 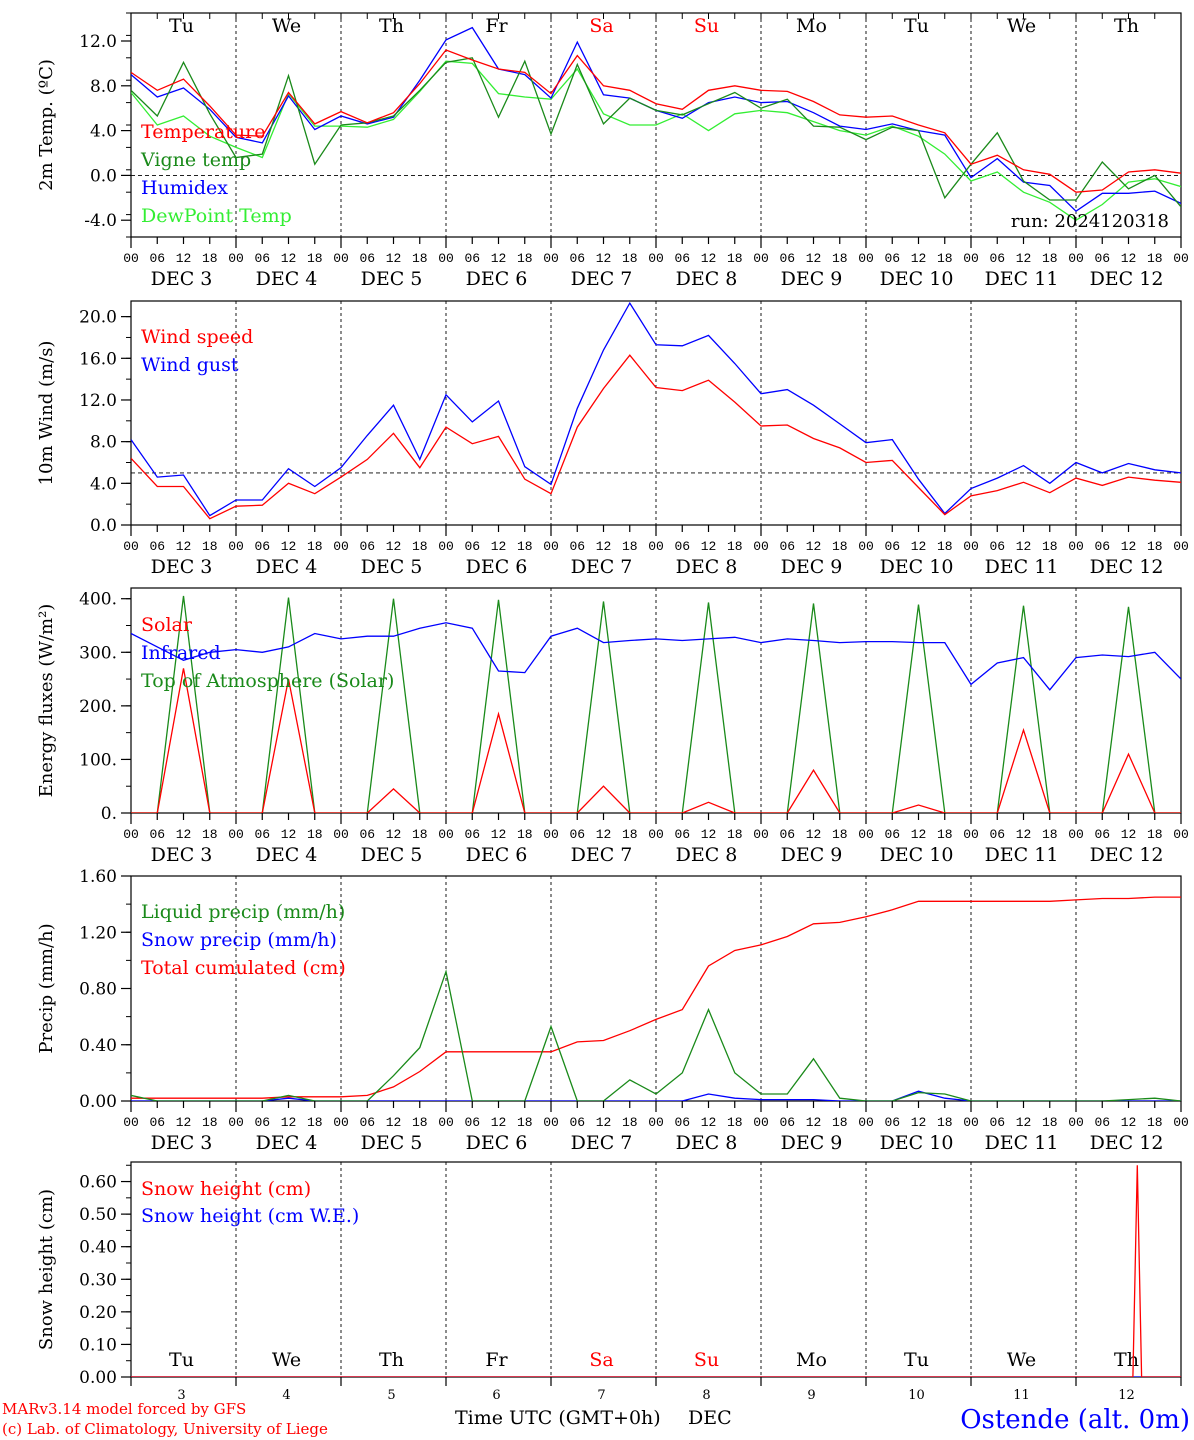 What do you see at coordinates (46, 125) in the screenshot?
I see `y-axis-label: 2m Temp. (ºC)` at bounding box center [46, 125].